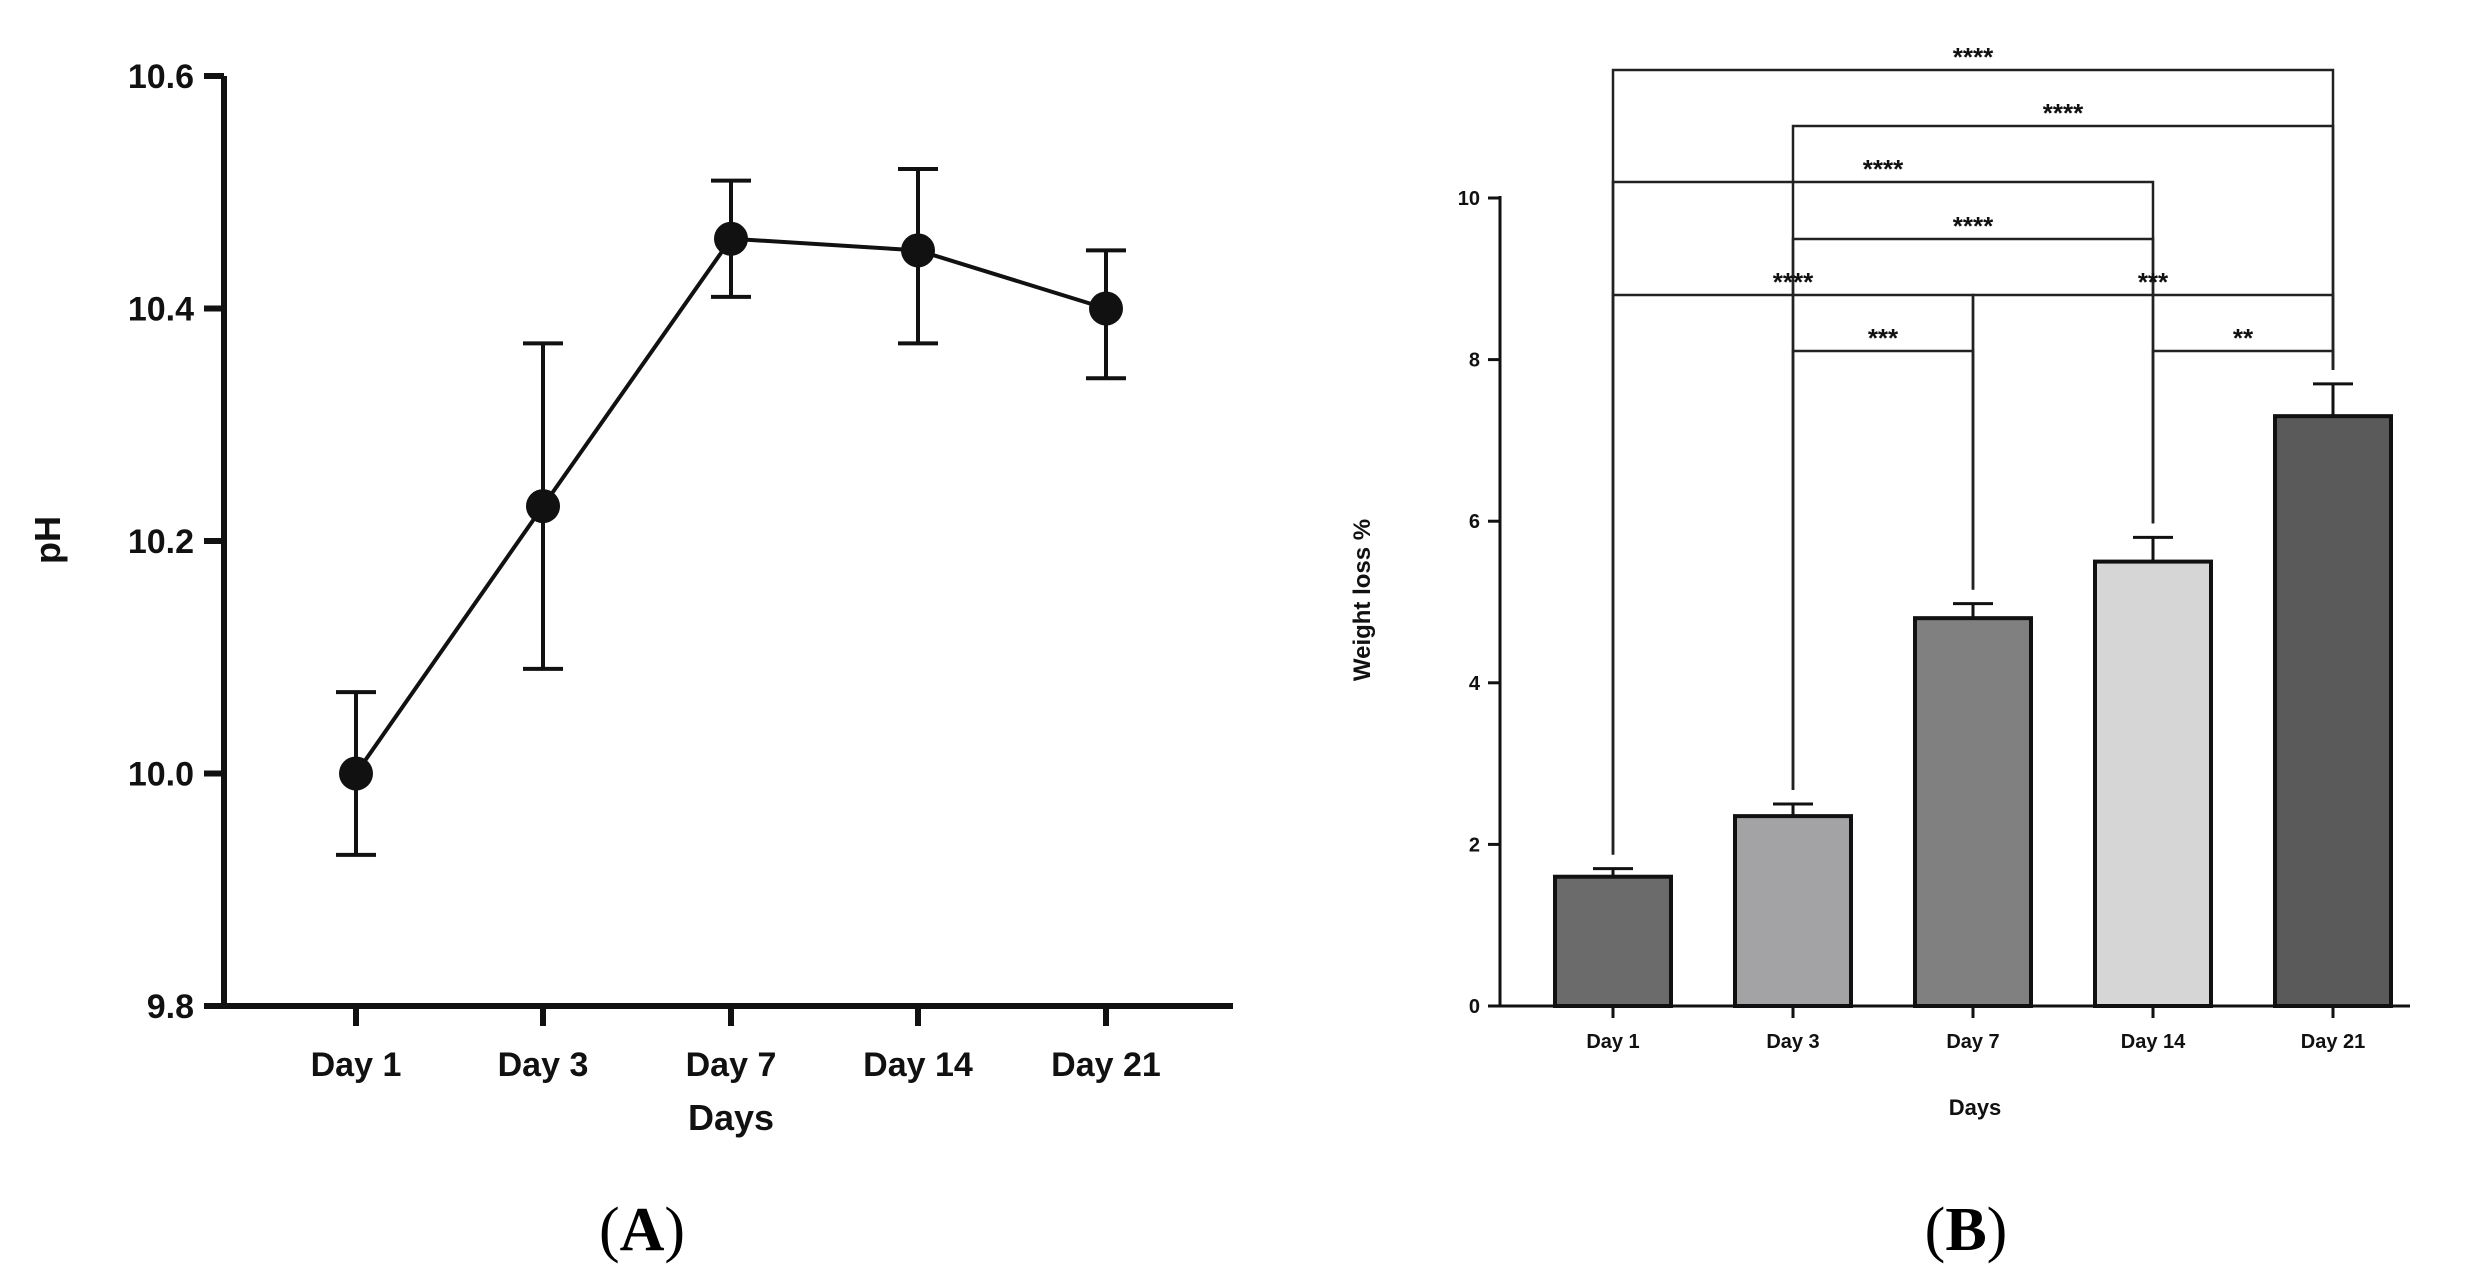 Image resolution: width=2484 pixels, height=1284 pixels. Describe the element at coordinates (642, 1230) in the screenshot. I see `panel-a-label: (A)` at that location.